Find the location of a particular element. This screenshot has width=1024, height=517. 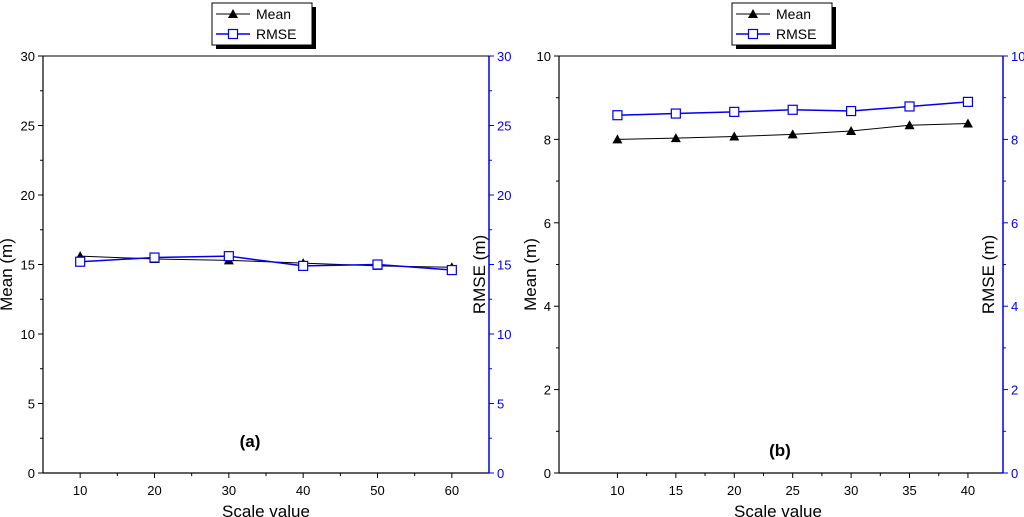

left-y-tick-label: 2 is located at coordinates (547, 390).